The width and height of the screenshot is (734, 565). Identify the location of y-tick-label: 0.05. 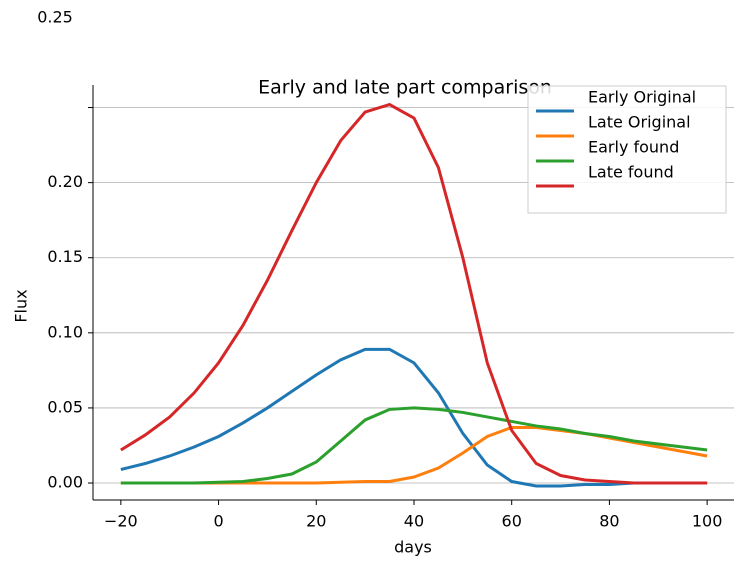
(65, 406).